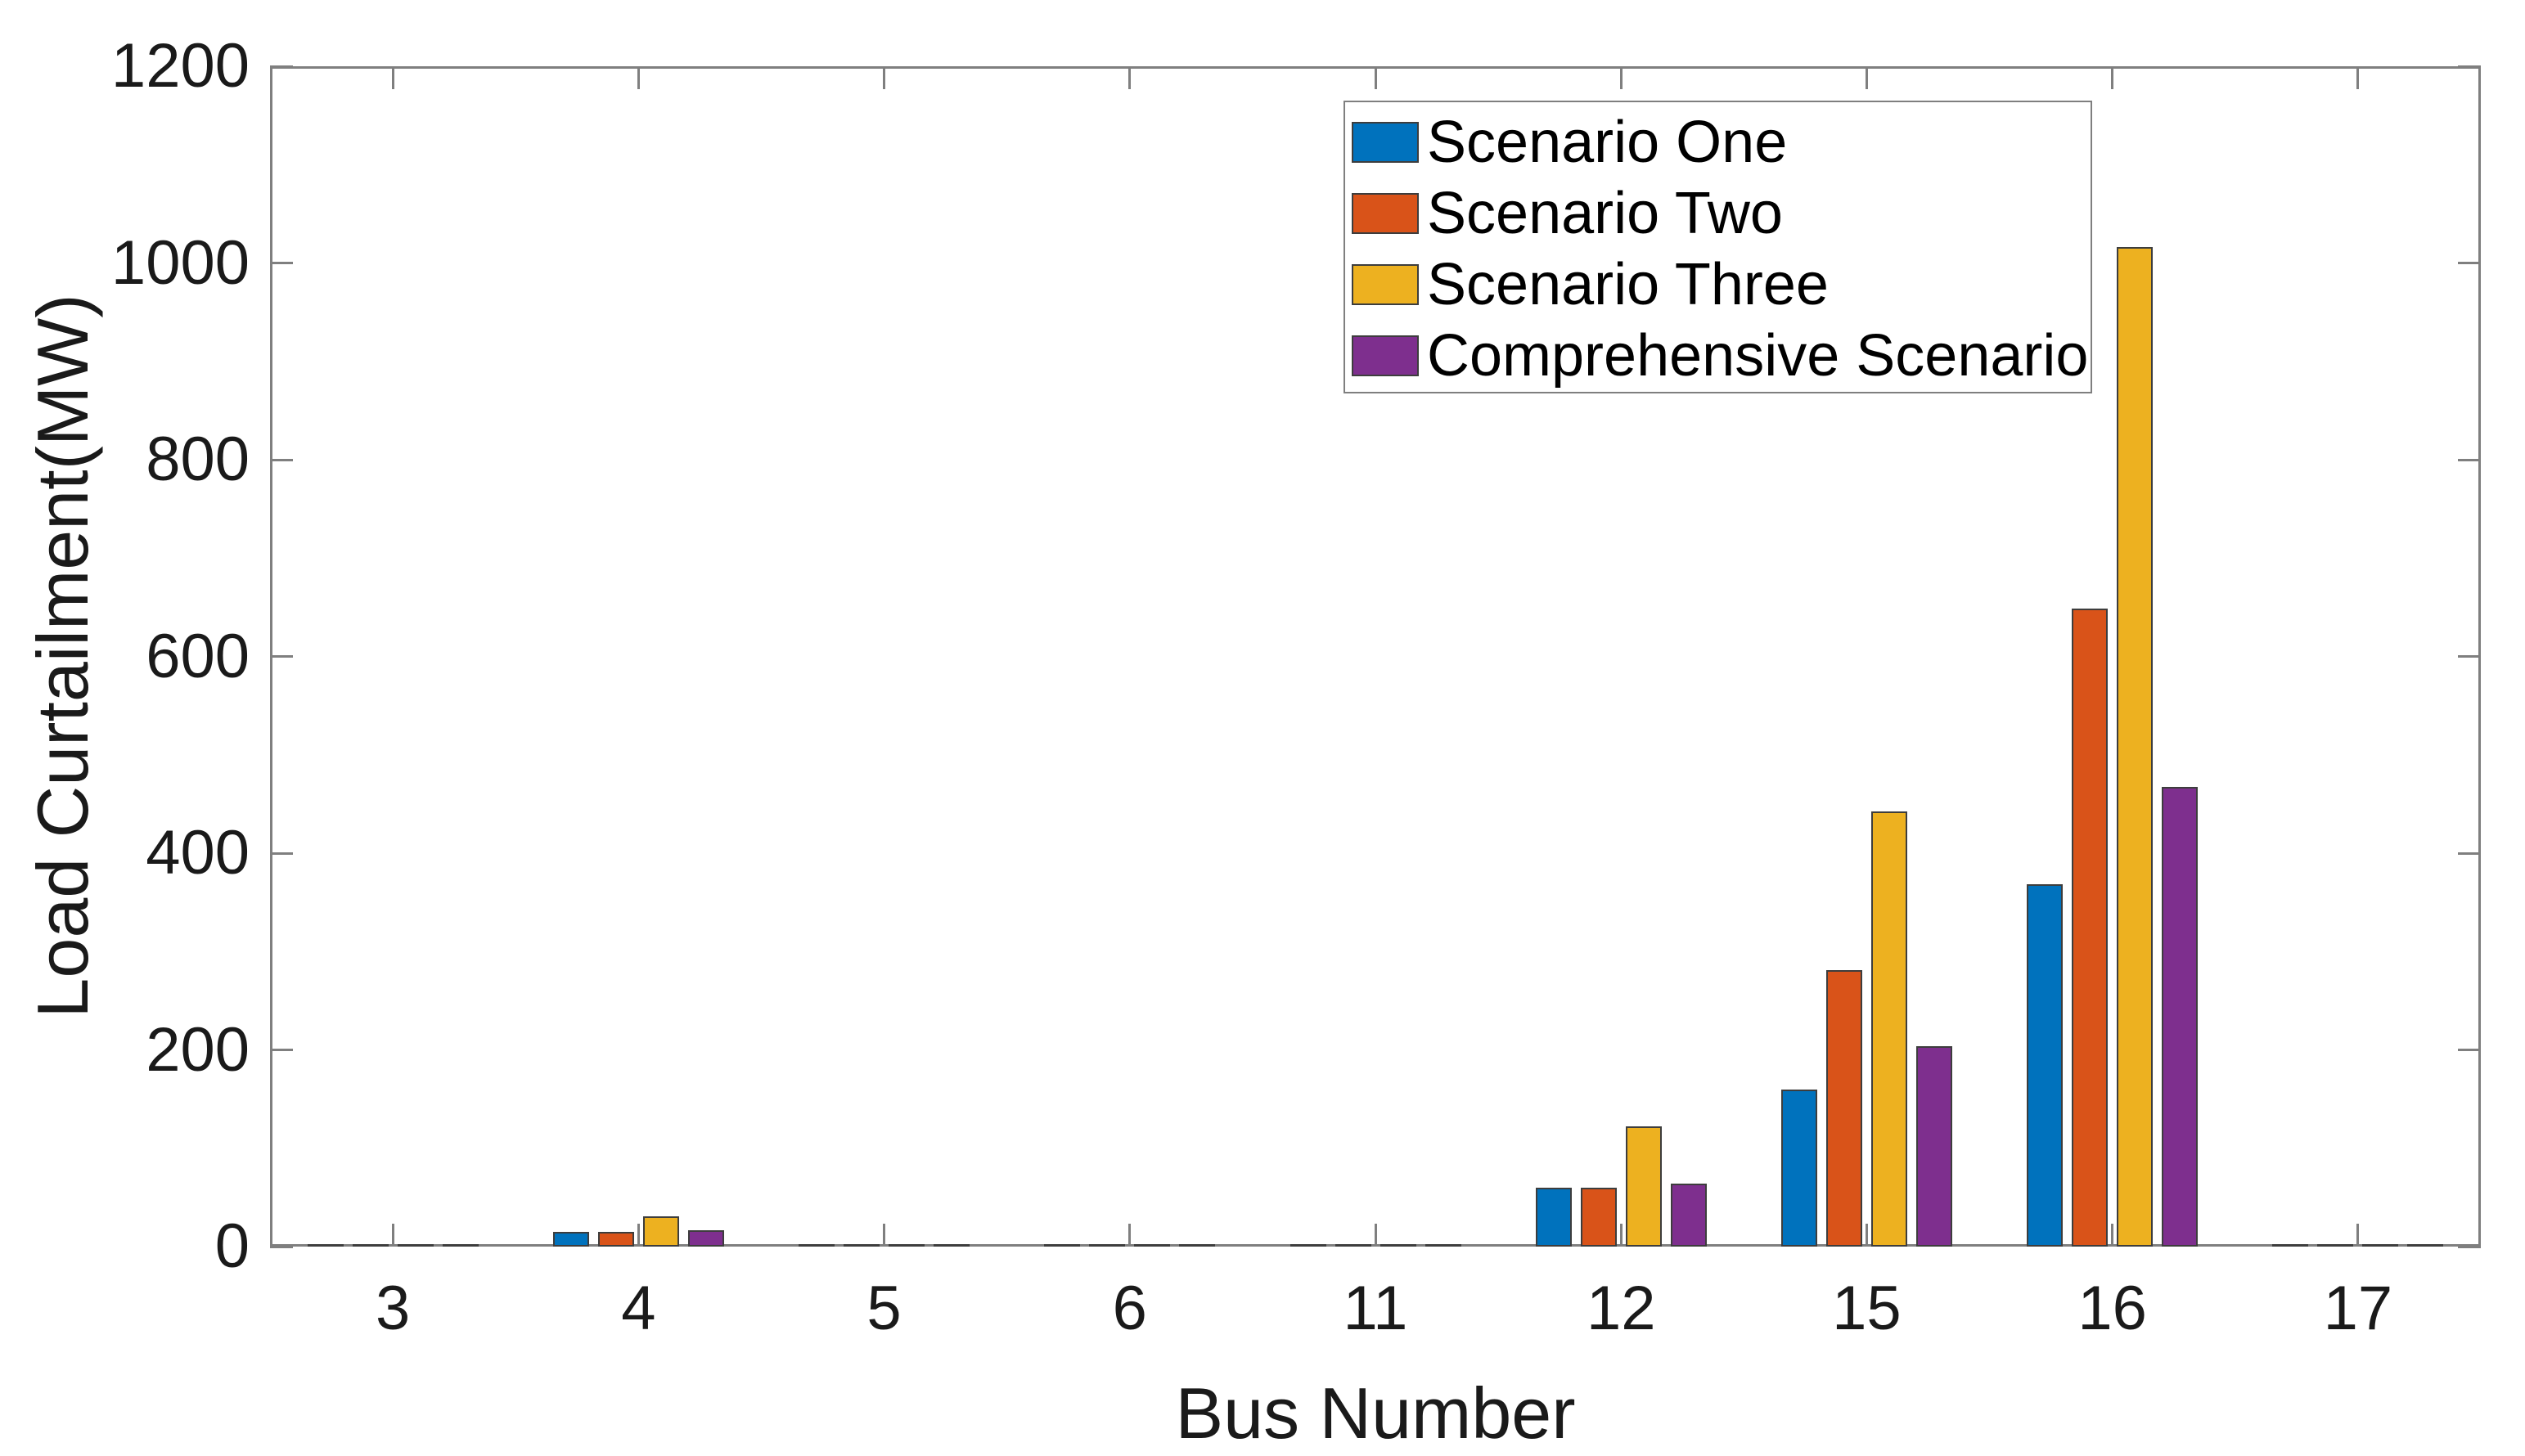  What do you see at coordinates (1605, 213) in the screenshot?
I see `legend-label: Scenario Two` at bounding box center [1605, 213].